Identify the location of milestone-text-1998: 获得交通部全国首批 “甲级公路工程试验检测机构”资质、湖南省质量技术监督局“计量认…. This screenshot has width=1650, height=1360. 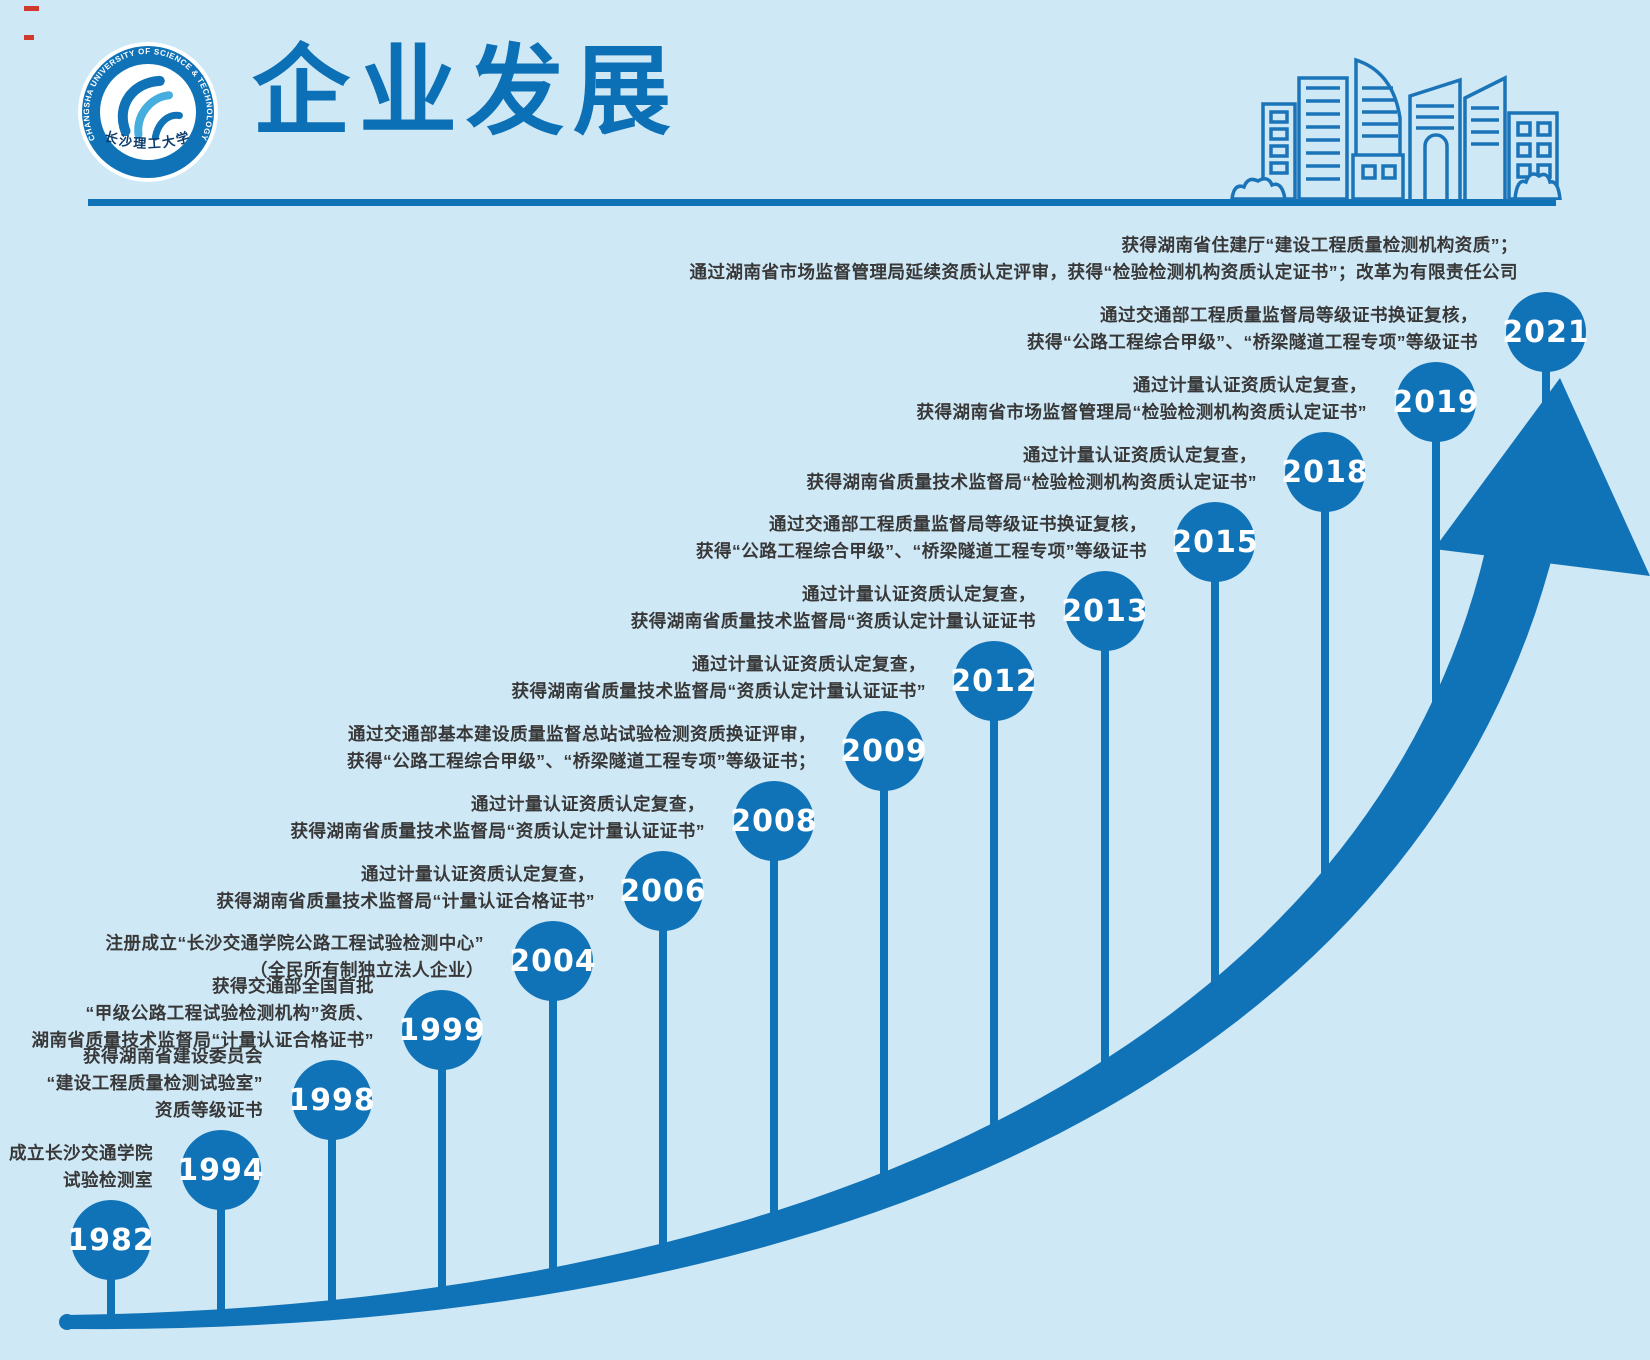
(203, 1013).